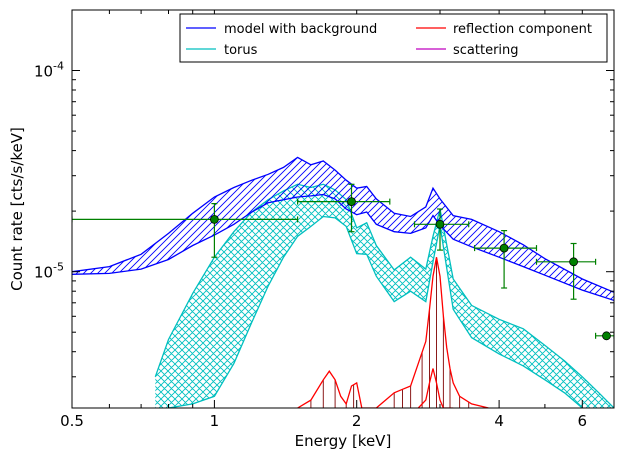  I want to click on x-tick-label: 0.5, so click(72, 421).